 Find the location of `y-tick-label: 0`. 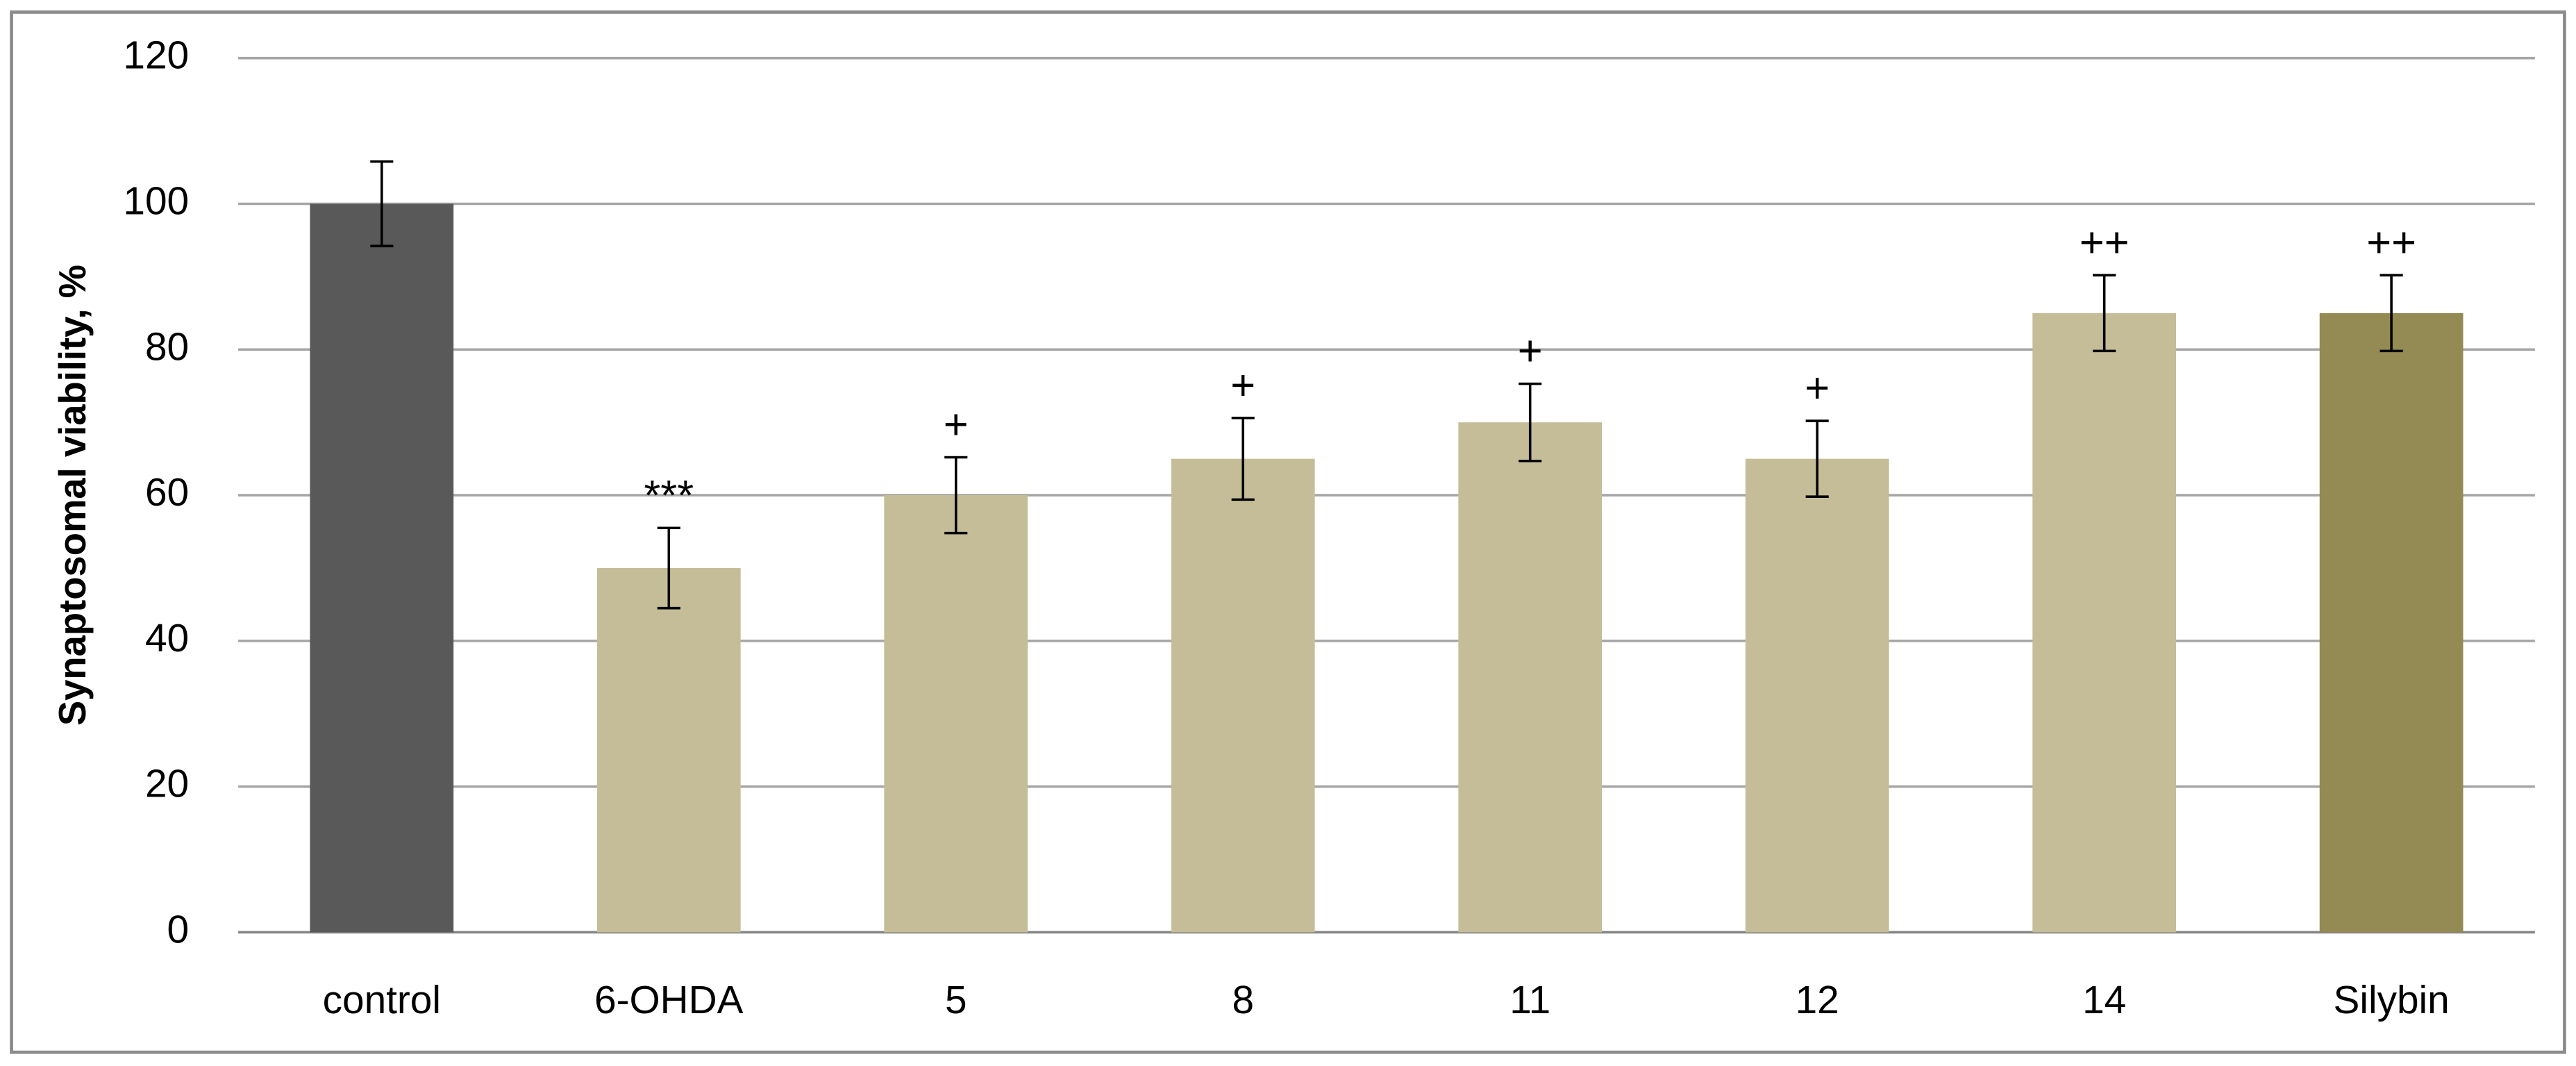

y-tick-label: 0 is located at coordinates (178, 930).